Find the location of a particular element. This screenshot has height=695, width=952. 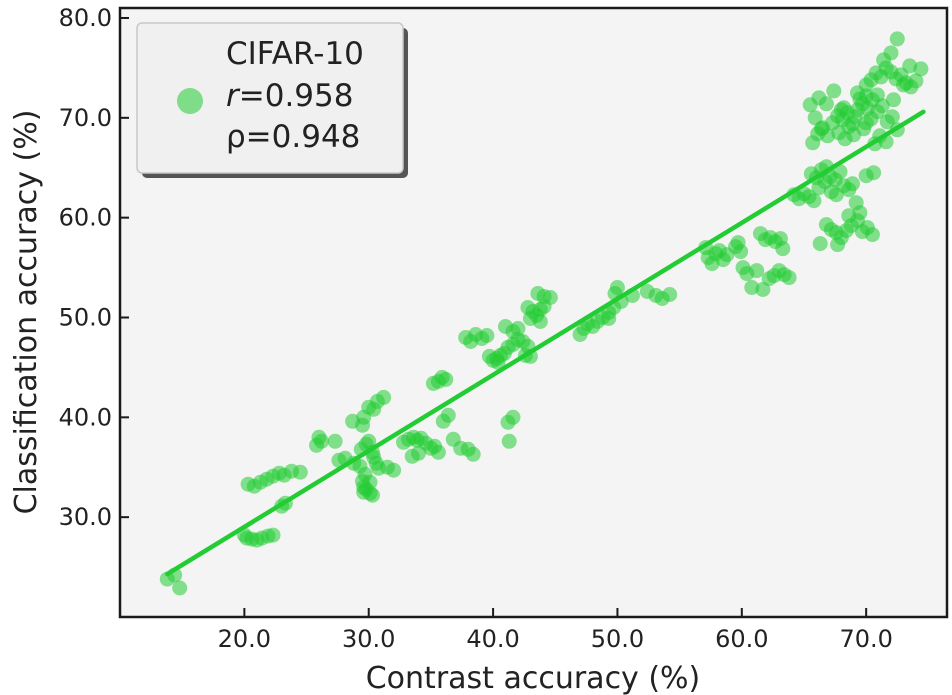

x-axis-title: Contrast accuracy (%) is located at coordinates (533, 678).